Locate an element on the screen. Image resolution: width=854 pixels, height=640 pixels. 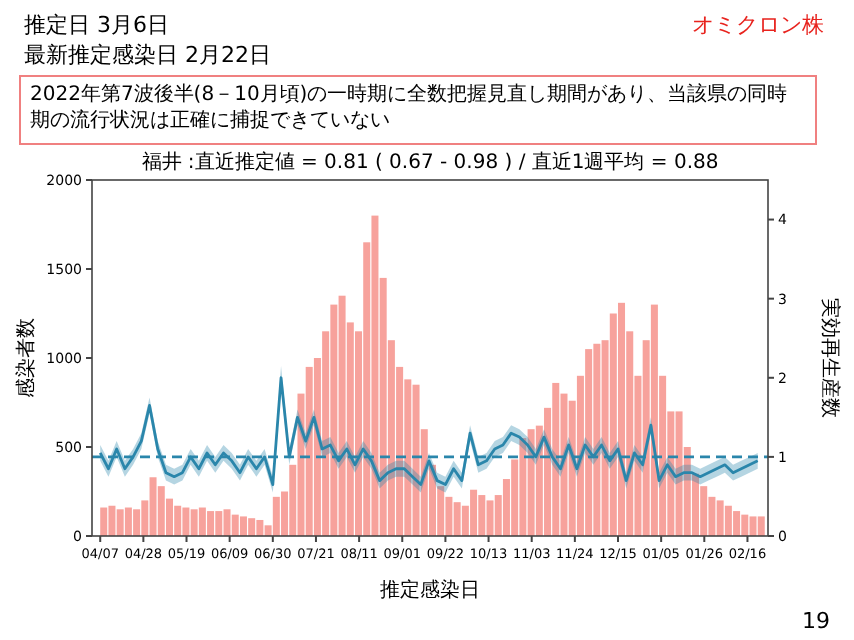
text: オミクロン株 is located at coordinates (758, 25).